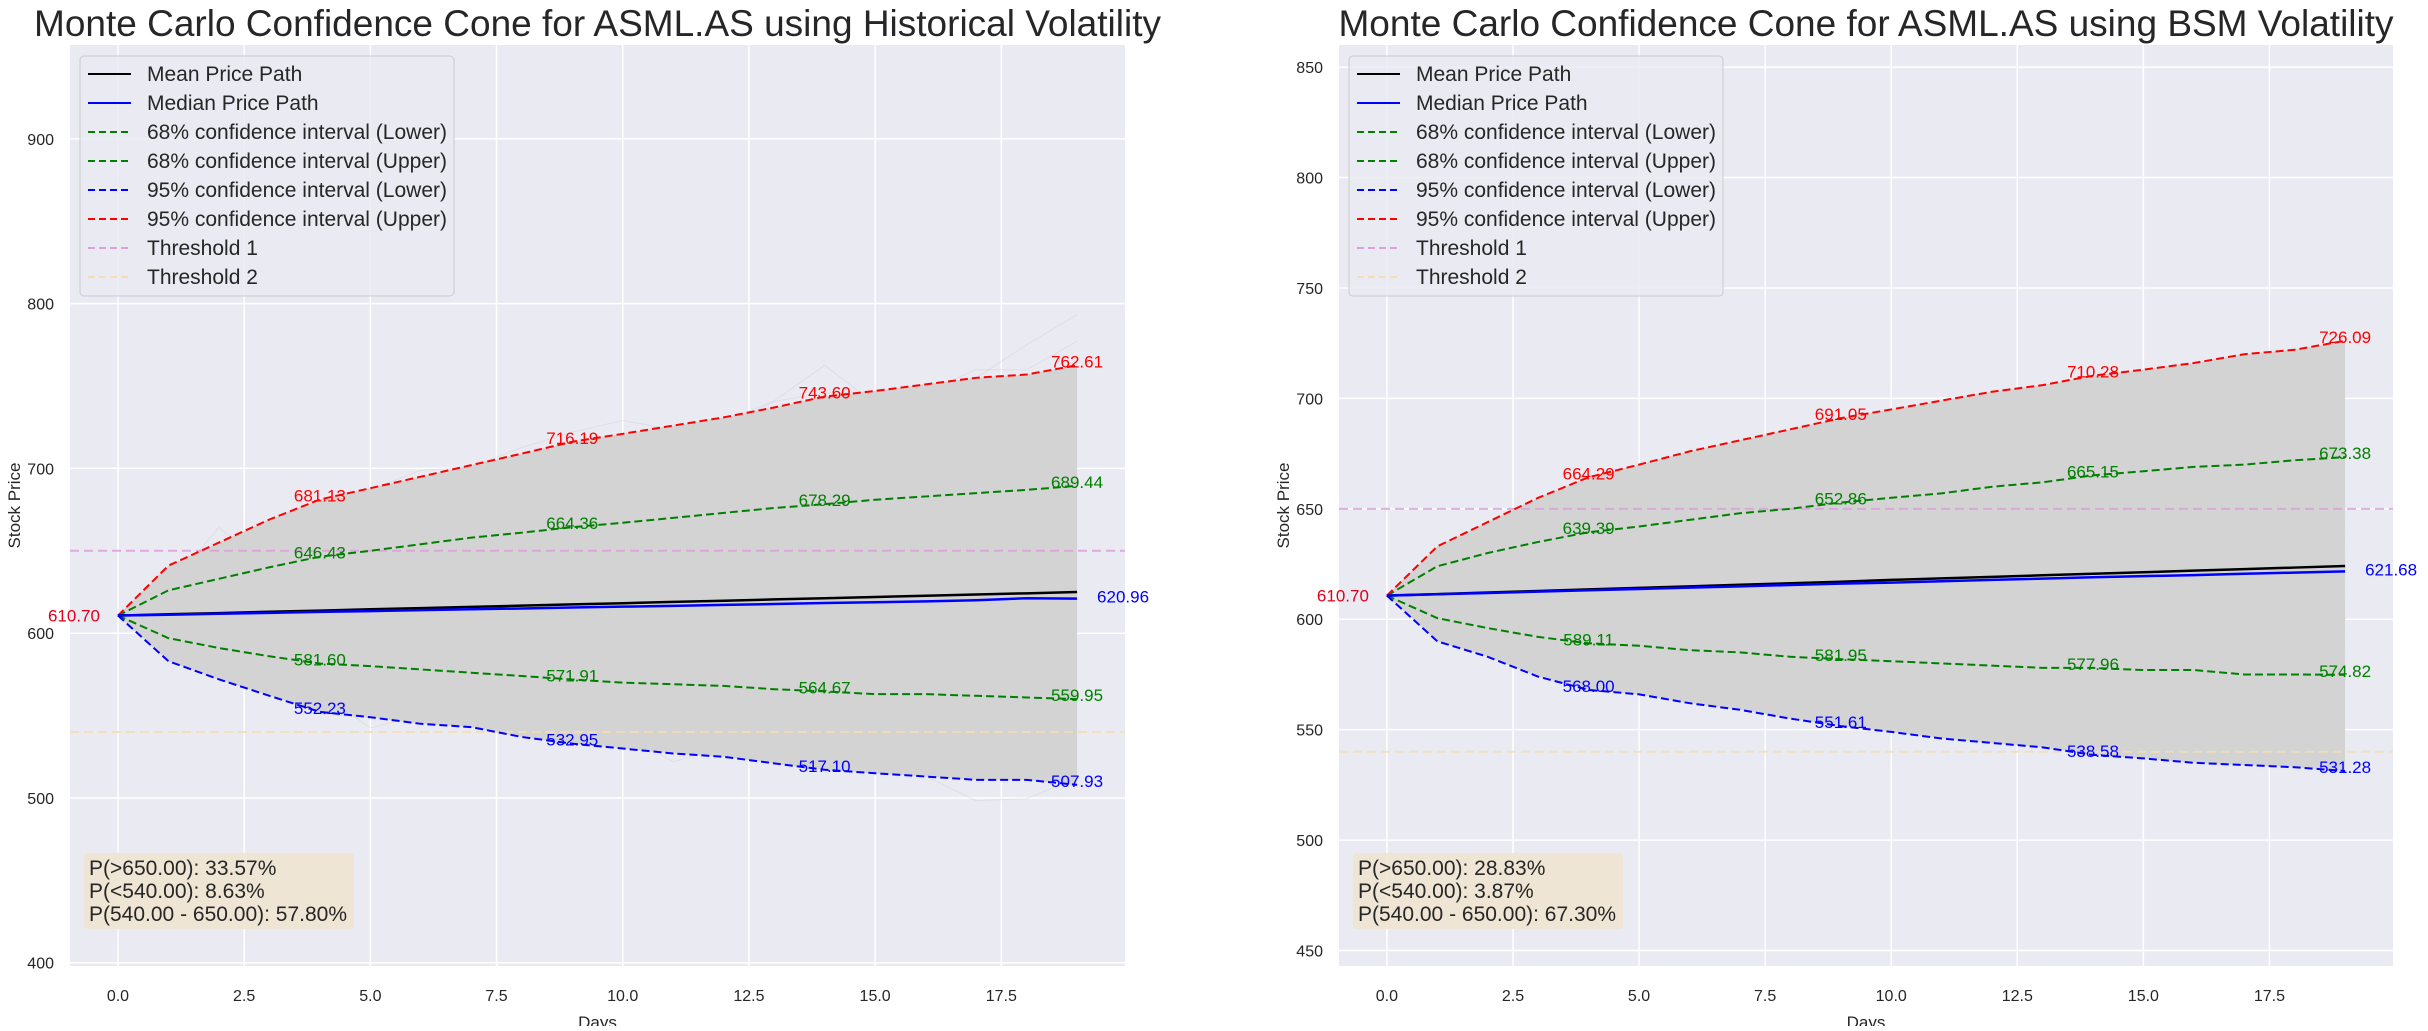 The width and height of the screenshot is (2428, 1031). What do you see at coordinates (825, 393) in the screenshot?
I see `data-label: 743.60` at bounding box center [825, 393].